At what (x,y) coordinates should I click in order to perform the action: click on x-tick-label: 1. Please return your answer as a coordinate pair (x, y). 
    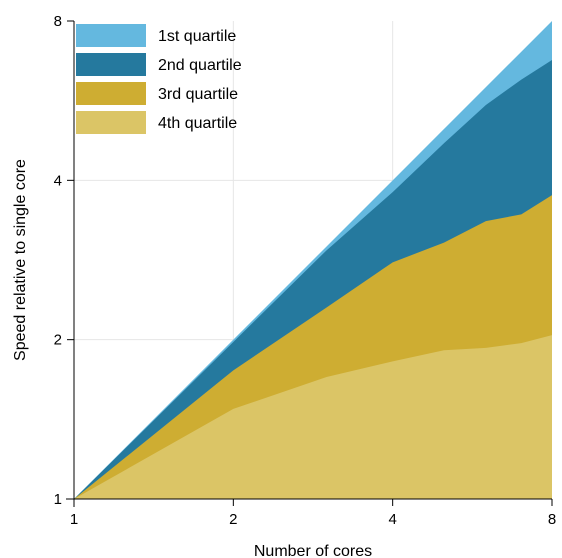
    Looking at the image, I should click on (74, 519).